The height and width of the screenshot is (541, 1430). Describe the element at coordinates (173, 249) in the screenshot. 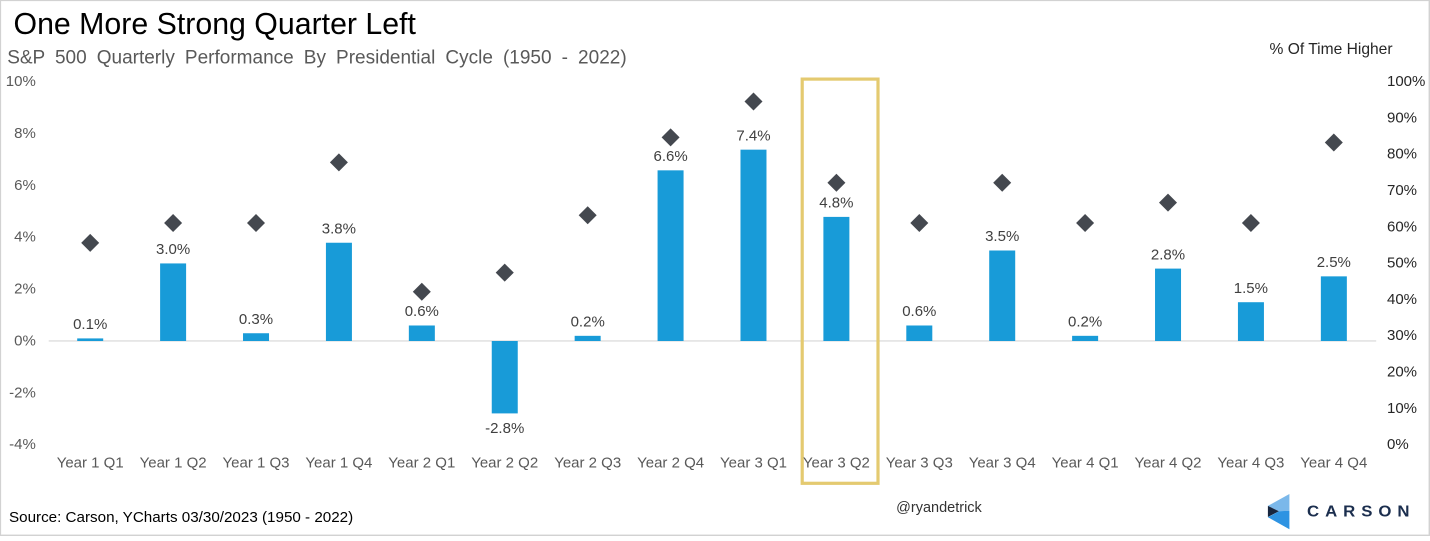

I see `svg-text: 3.0%` at that location.